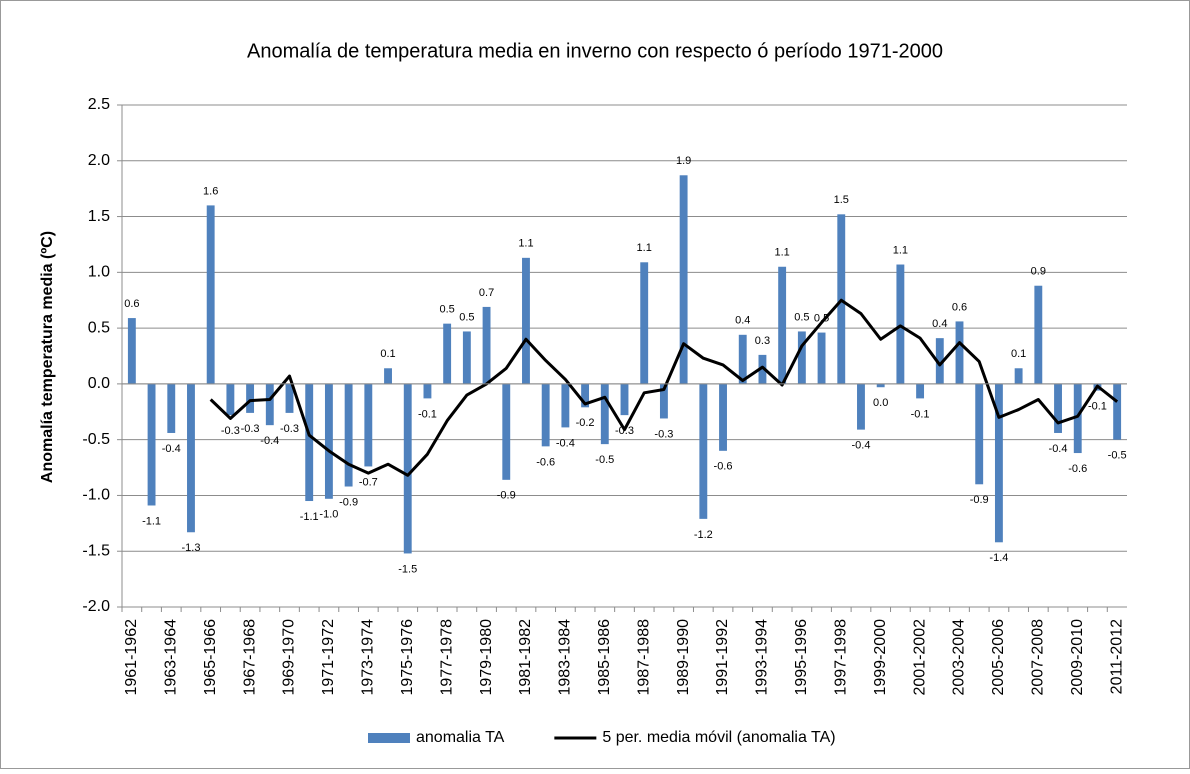 The height and width of the screenshot is (774, 1190). What do you see at coordinates (289, 657) in the screenshot?
I see `x-tick-label: 1969-1970` at bounding box center [289, 657].